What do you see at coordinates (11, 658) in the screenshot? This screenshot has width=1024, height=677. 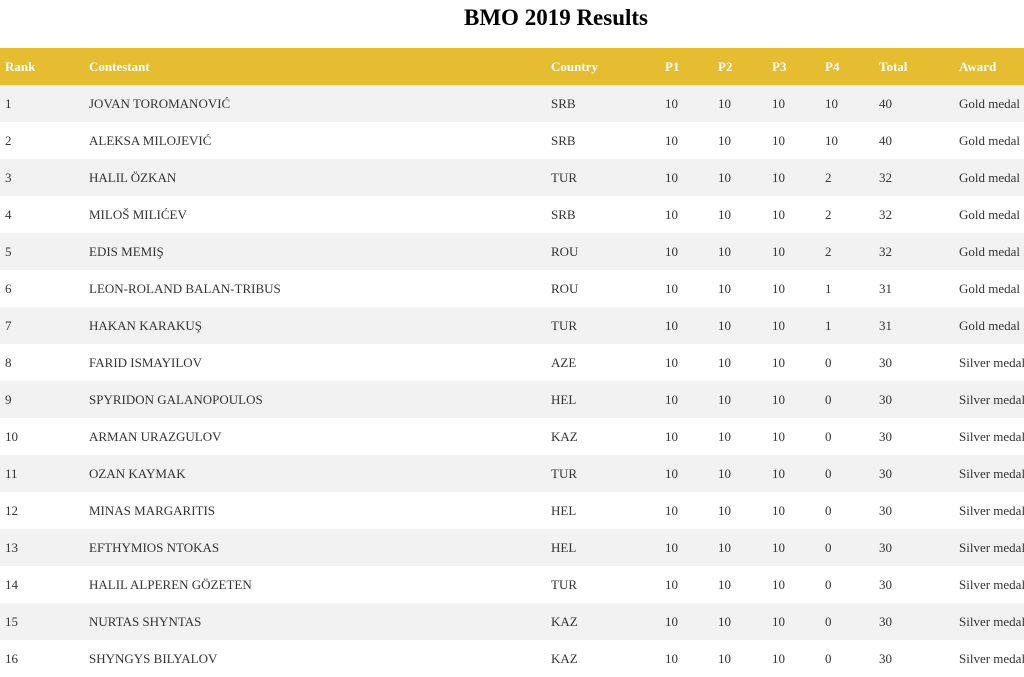 I see `rank-cell: 16` at bounding box center [11, 658].